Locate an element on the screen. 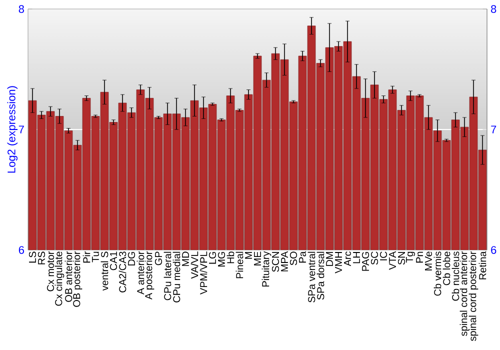 The image size is (500, 350). x-tick-label: Pir is located at coordinates (86, 257).